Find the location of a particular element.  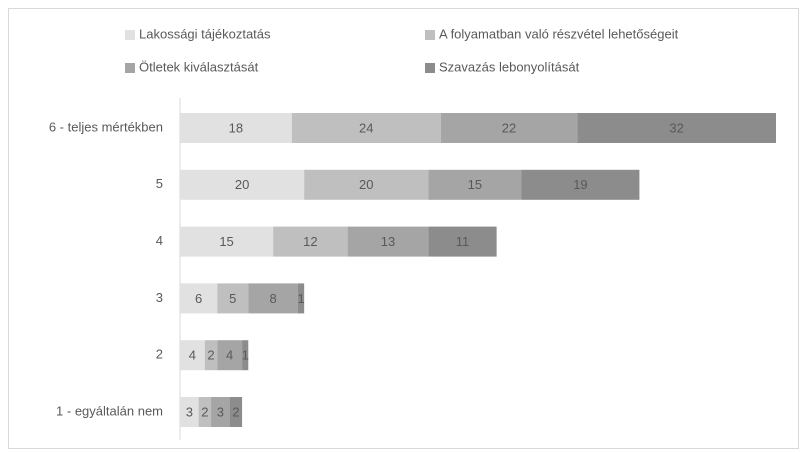

data-label: 8 is located at coordinates (273, 298).